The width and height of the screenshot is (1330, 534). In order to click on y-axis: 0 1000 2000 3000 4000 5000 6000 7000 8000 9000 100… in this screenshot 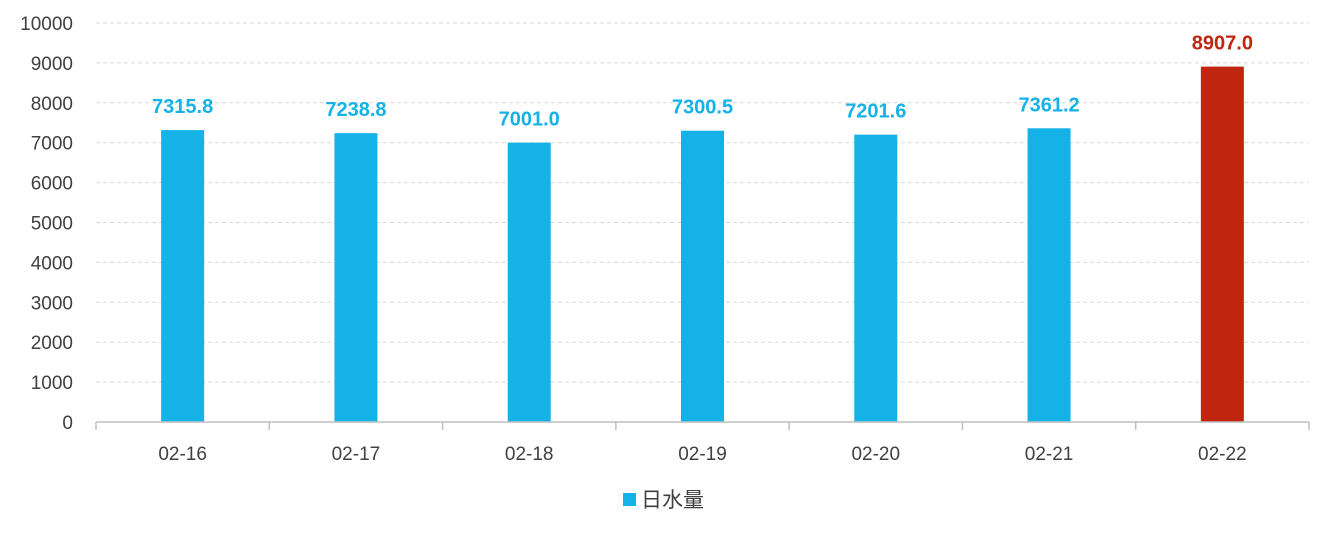, I will do `click(46, 224)`.